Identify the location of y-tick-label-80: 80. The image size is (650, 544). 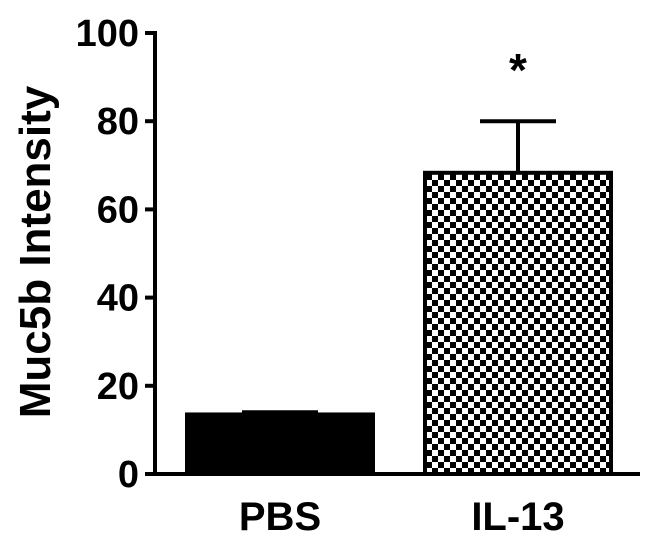
(118, 122).